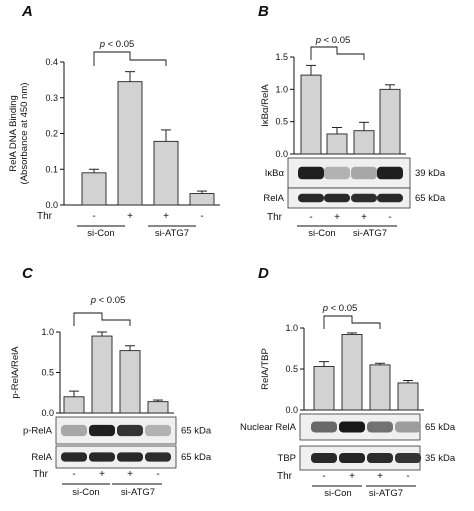 The width and height of the screenshot is (474, 511). Describe the element at coordinates (325, 308) in the screenshot. I see `panel-d-p-letter: p` at that location.